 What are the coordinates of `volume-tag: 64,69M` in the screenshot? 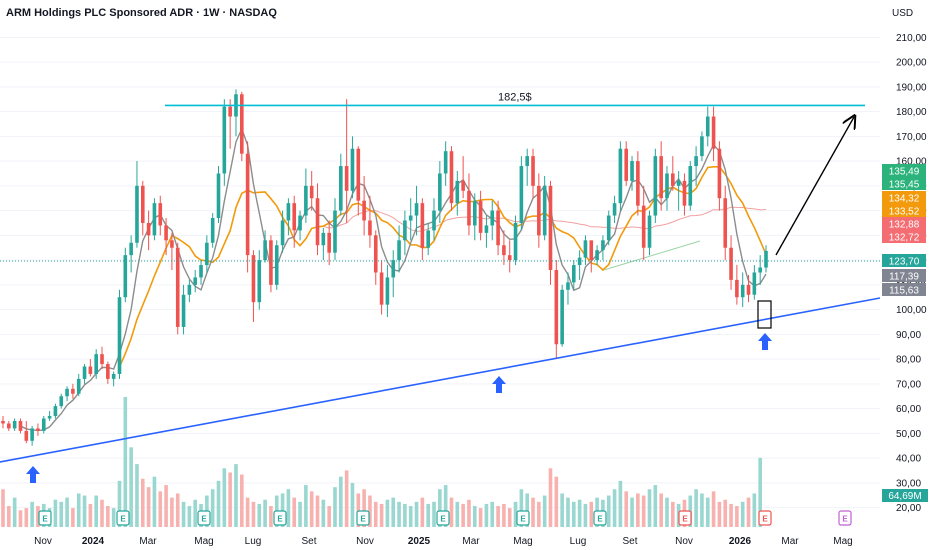 It's located at (905, 495).